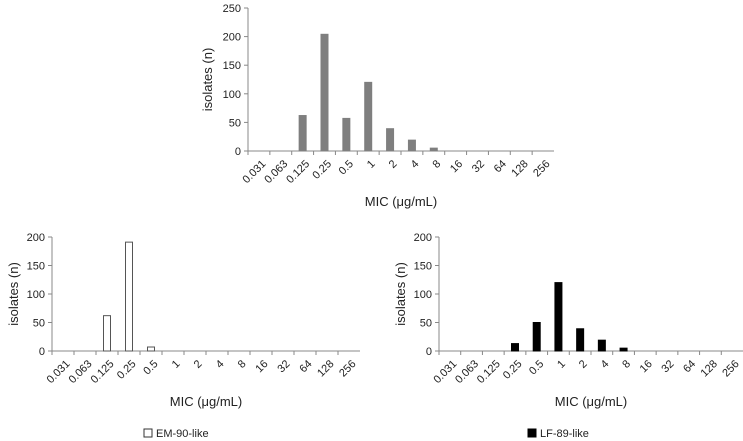 The width and height of the screenshot is (743, 441). What do you see at coordinates (689, 366) in the screenshot?
I see `lf89-xtick-label-11: 64` at bounding box center [689, 366].